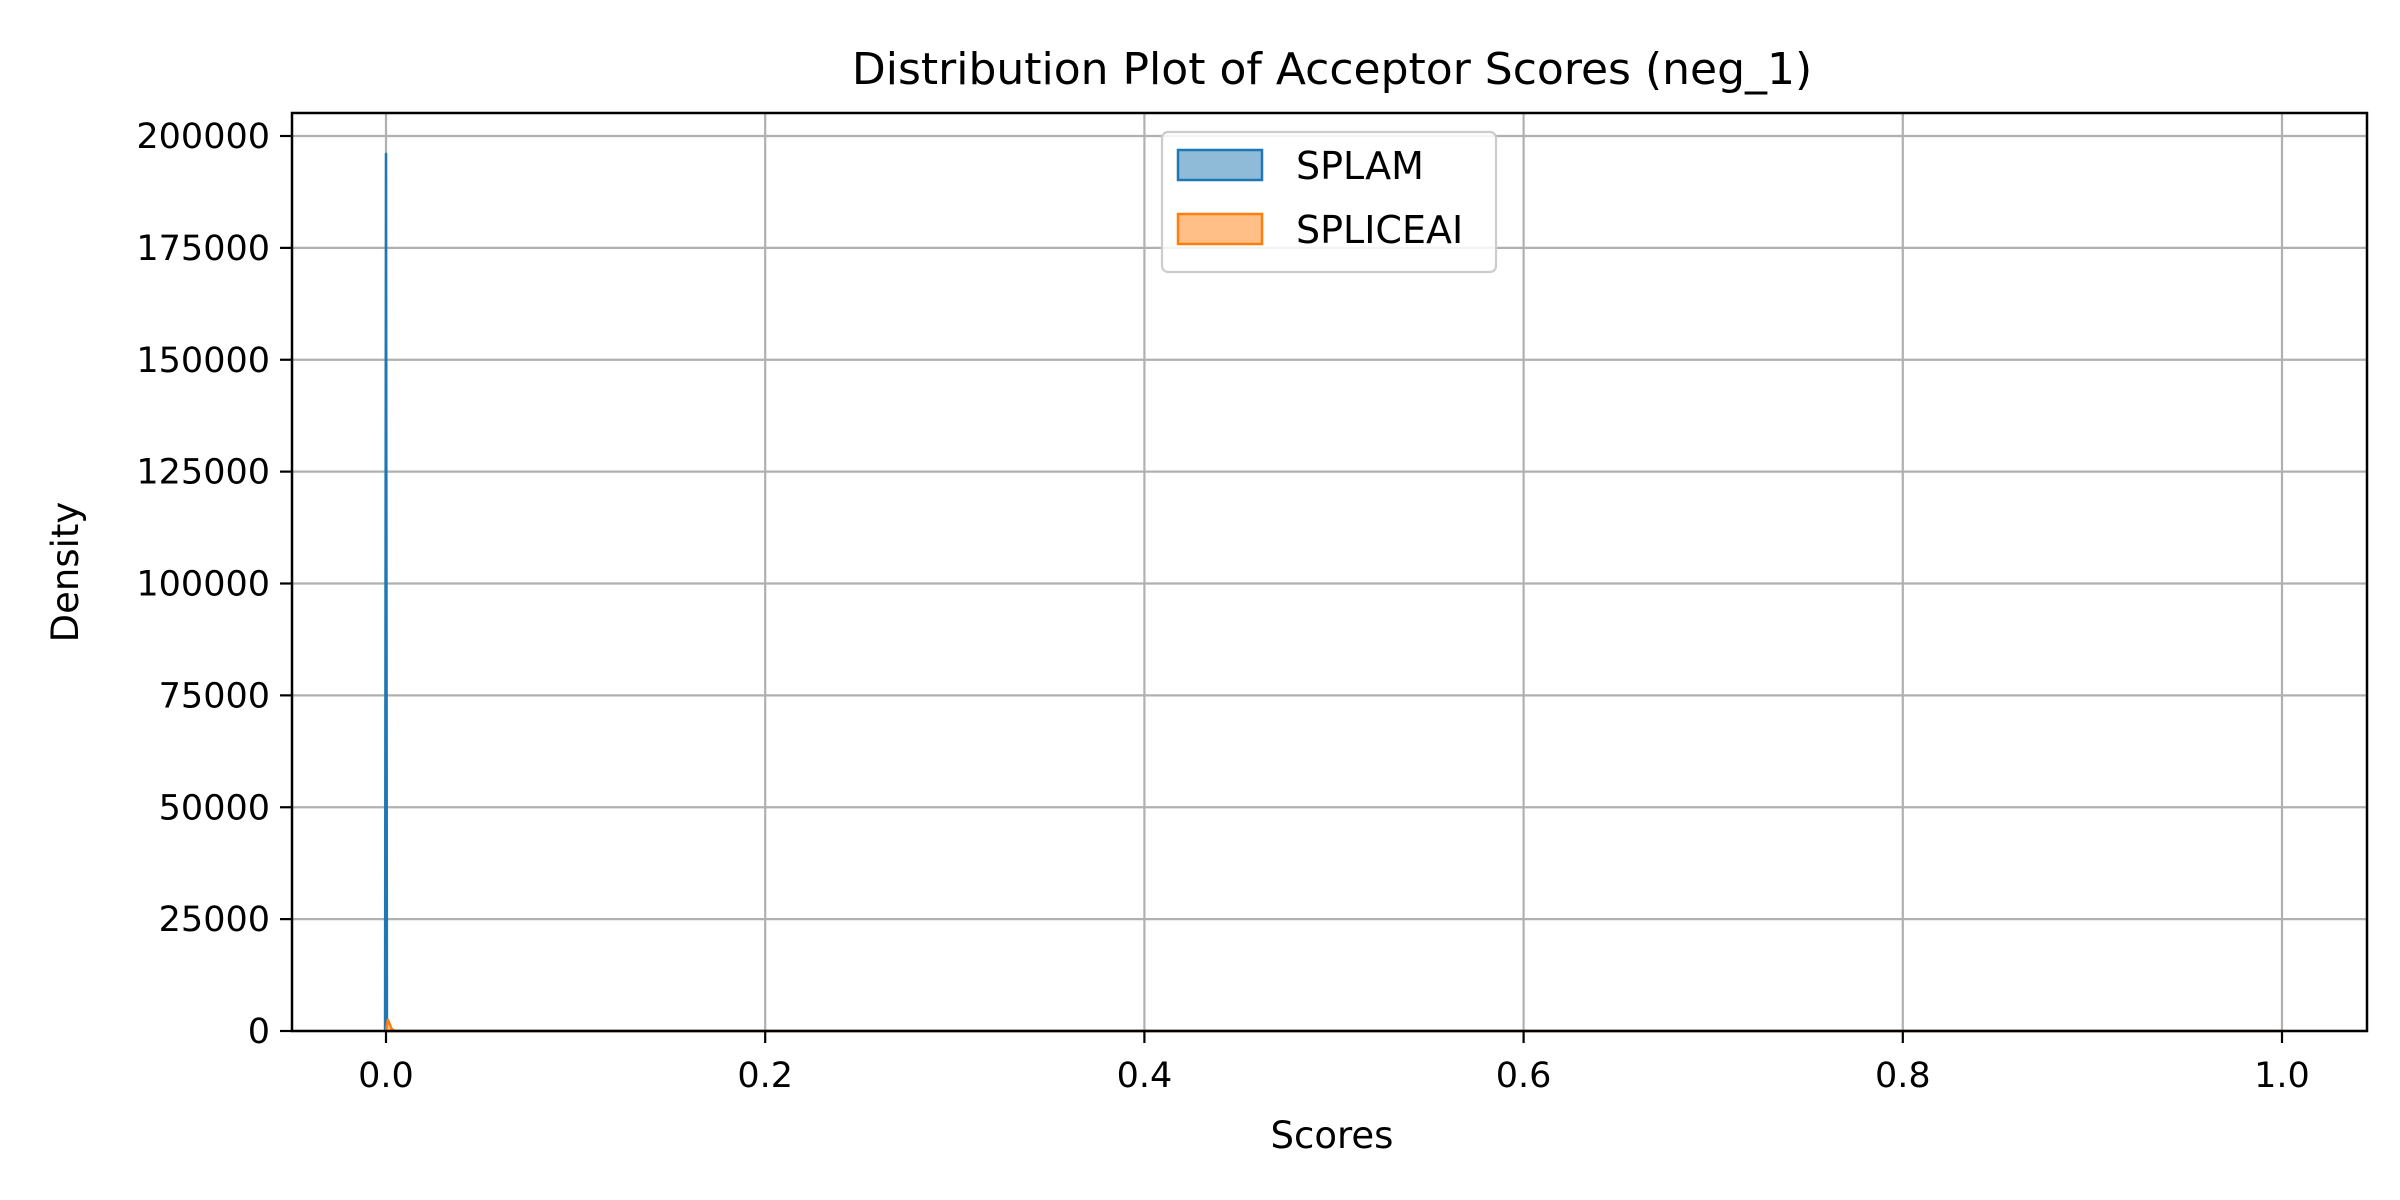 Image resolution: width=2400 pixels, height=1200 pixels. Describe the element at coordinates (214, 808) in the screenshot. I see `y-tick-label: 50000` at that location.